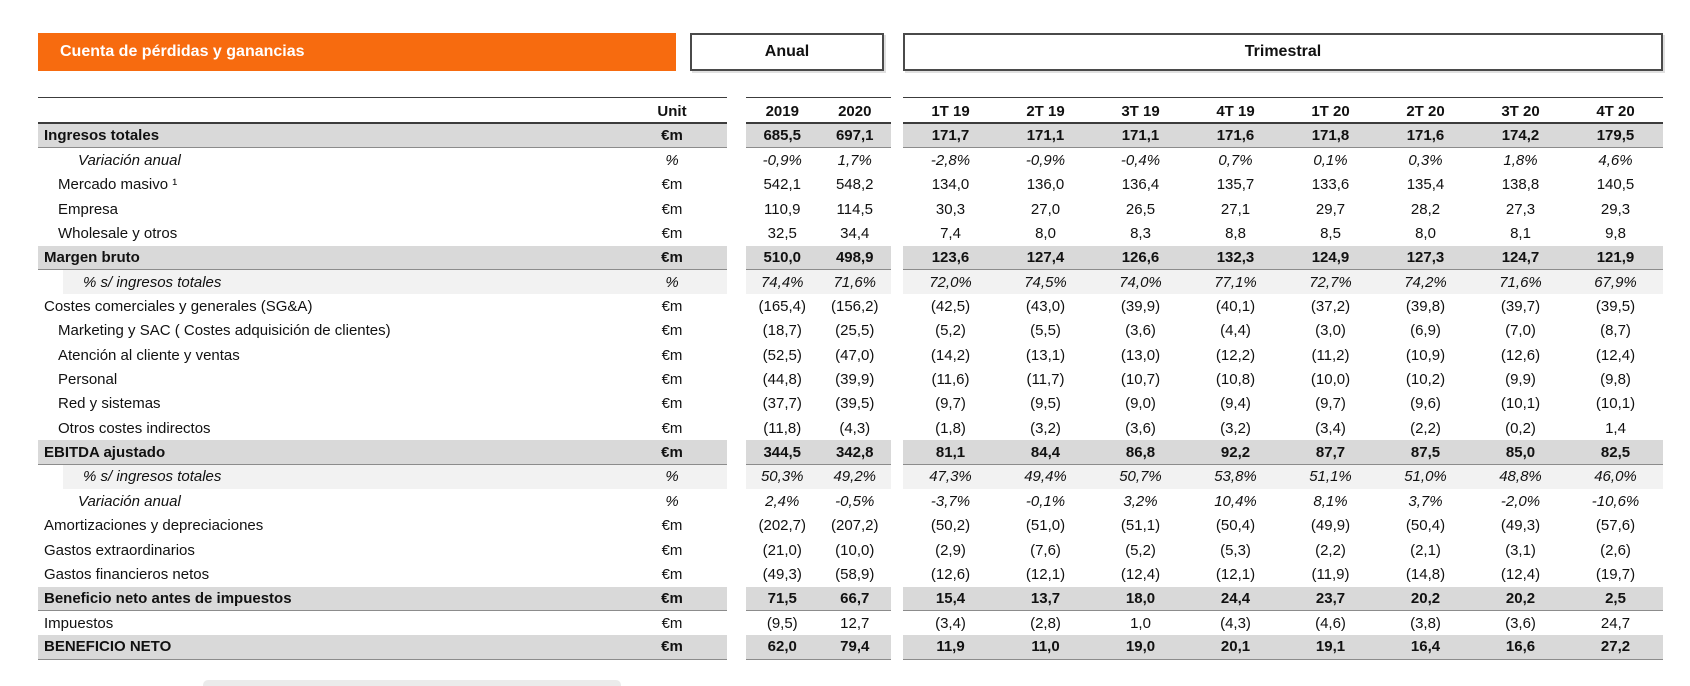 The width and height of the screenshot is (1690, 686). Describe the element at coordinates (1140, 598) in the screenshot. I see `quarter-cell: 18,0` at that location.